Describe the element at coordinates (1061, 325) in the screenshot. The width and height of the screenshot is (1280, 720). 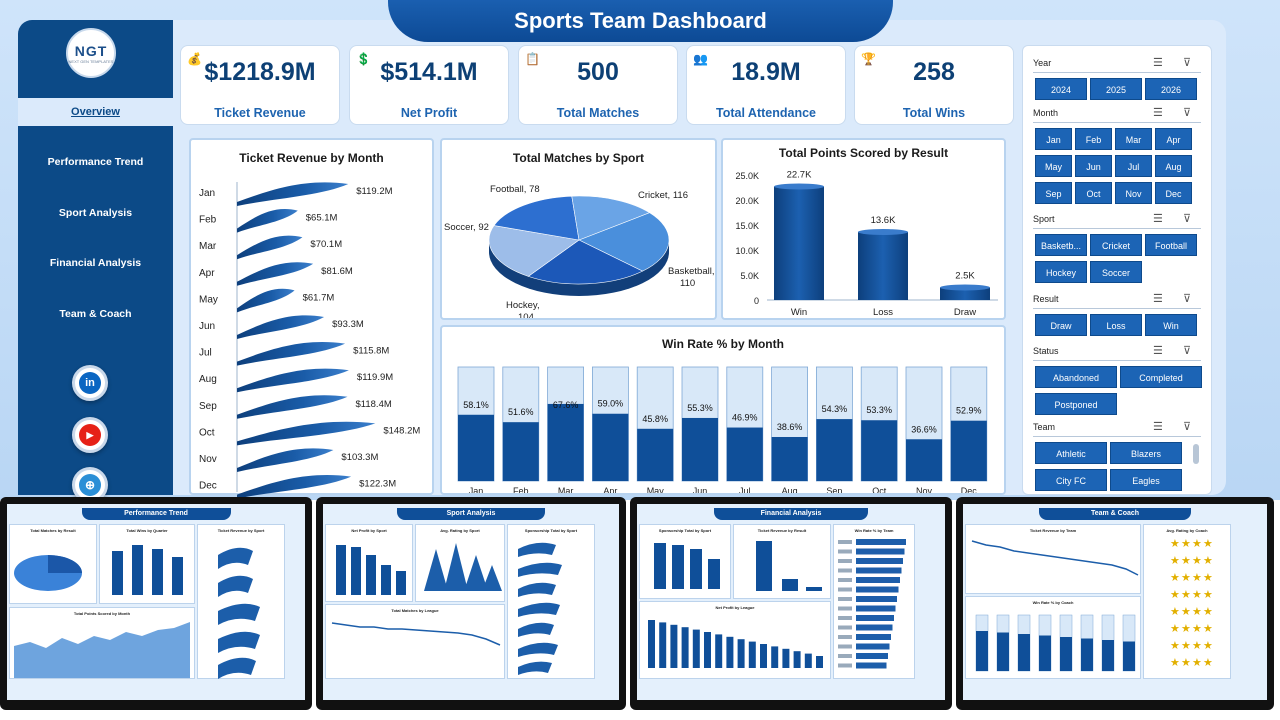
I see `slicer-button: Draw` at that location.